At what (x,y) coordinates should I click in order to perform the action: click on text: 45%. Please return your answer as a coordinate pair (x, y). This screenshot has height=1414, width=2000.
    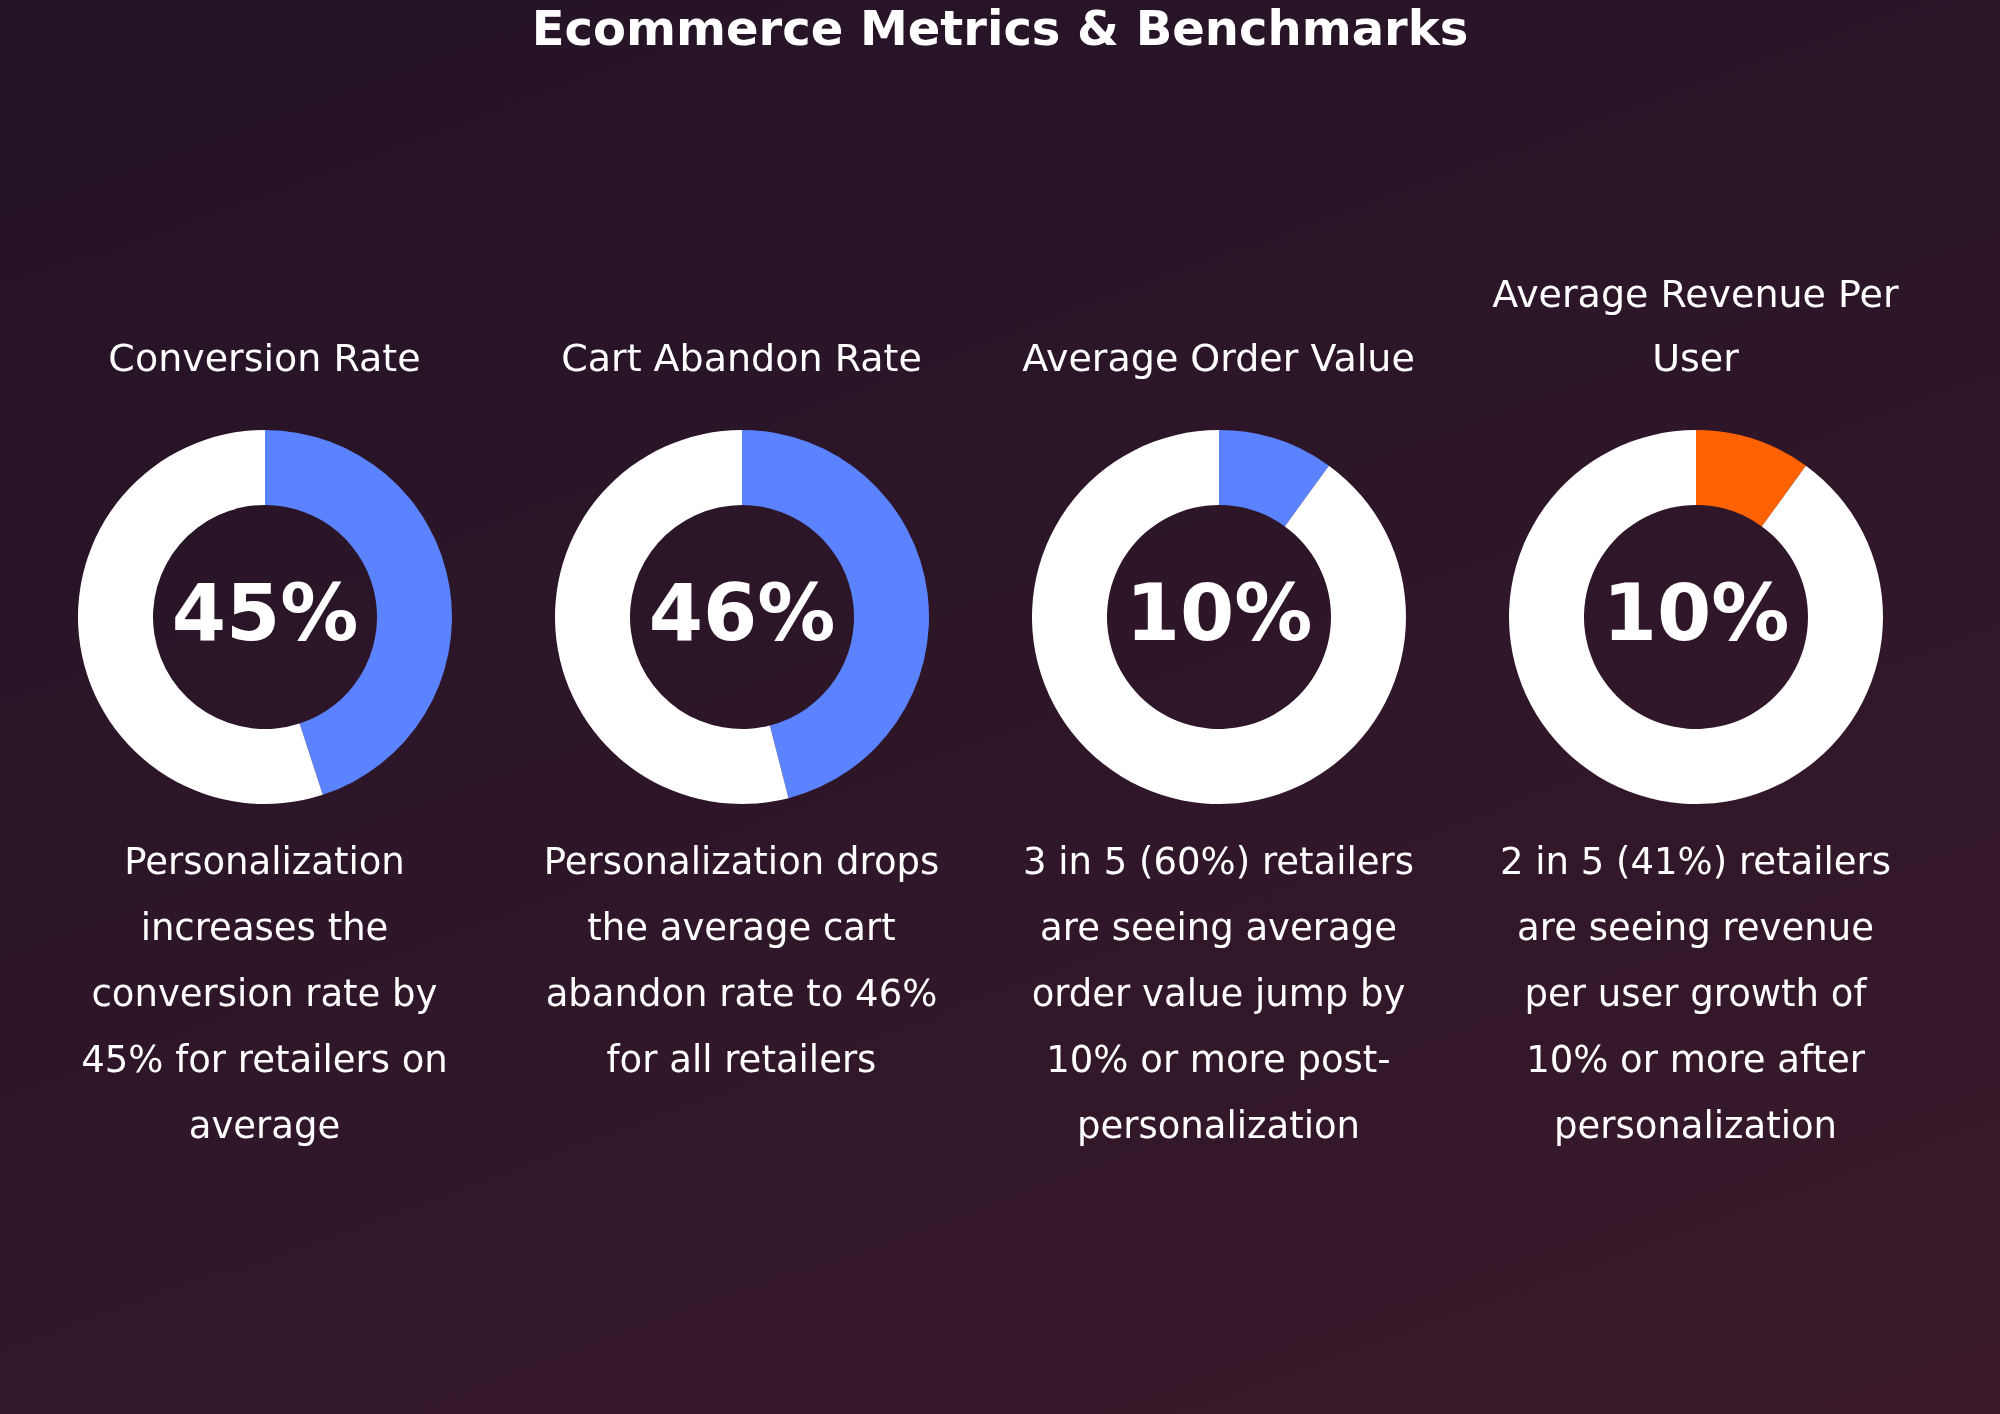
    Looking at the image, I should click on (264, 613).